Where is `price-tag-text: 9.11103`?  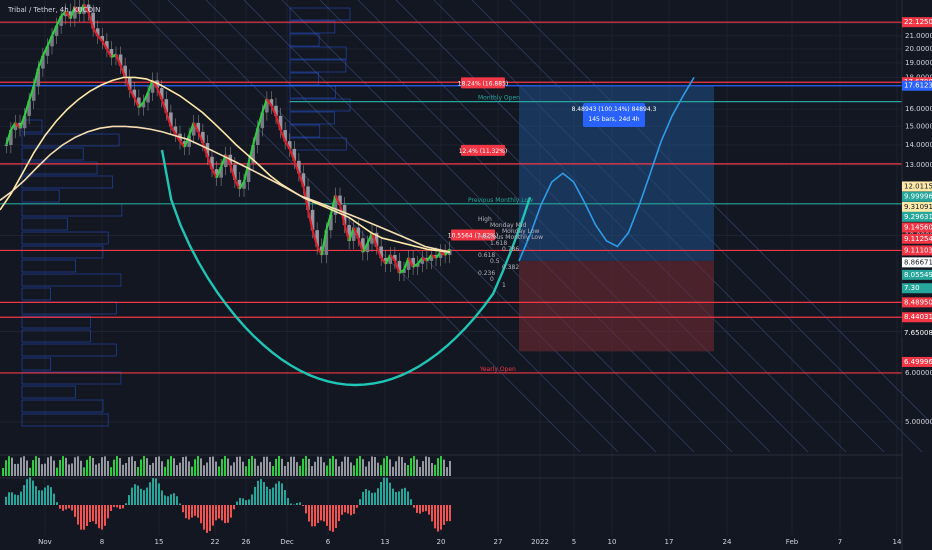
price-tag-text: 9.11103 is located at coordinates (918, 250).